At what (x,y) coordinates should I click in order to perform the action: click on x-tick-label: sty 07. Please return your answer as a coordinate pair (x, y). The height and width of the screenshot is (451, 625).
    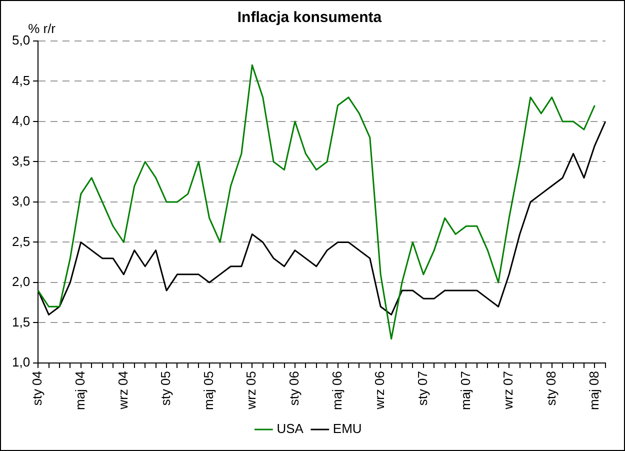
    Looking at the image, I should click on (422, 388).